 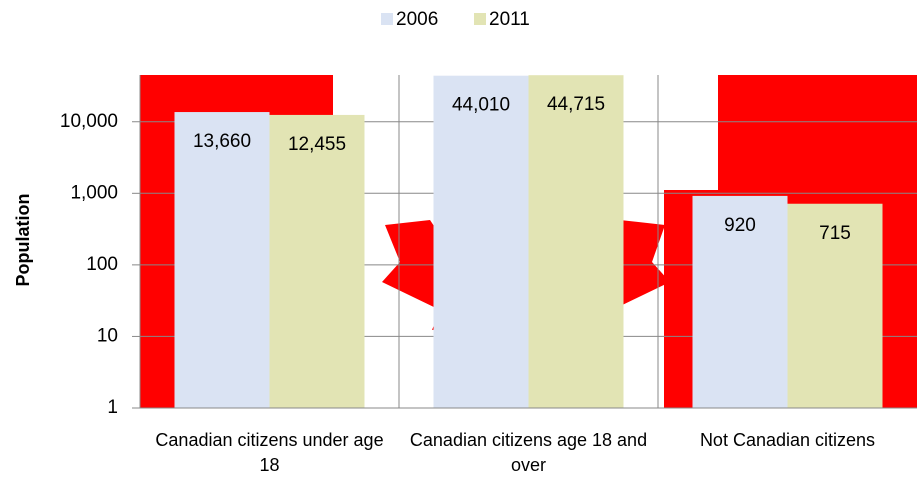 What do you see at coordinates (528, 452) in the screenshot?
I see `x-tick-label: Canadian citizens age 18 and over` at bounding box center [528, 452].